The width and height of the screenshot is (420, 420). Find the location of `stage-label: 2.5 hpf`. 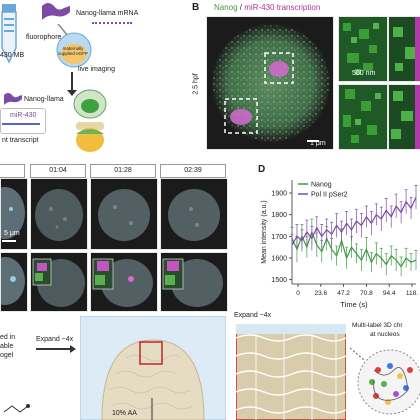

stage-label: 2.5 hpf is located at coordinates (196, 84).